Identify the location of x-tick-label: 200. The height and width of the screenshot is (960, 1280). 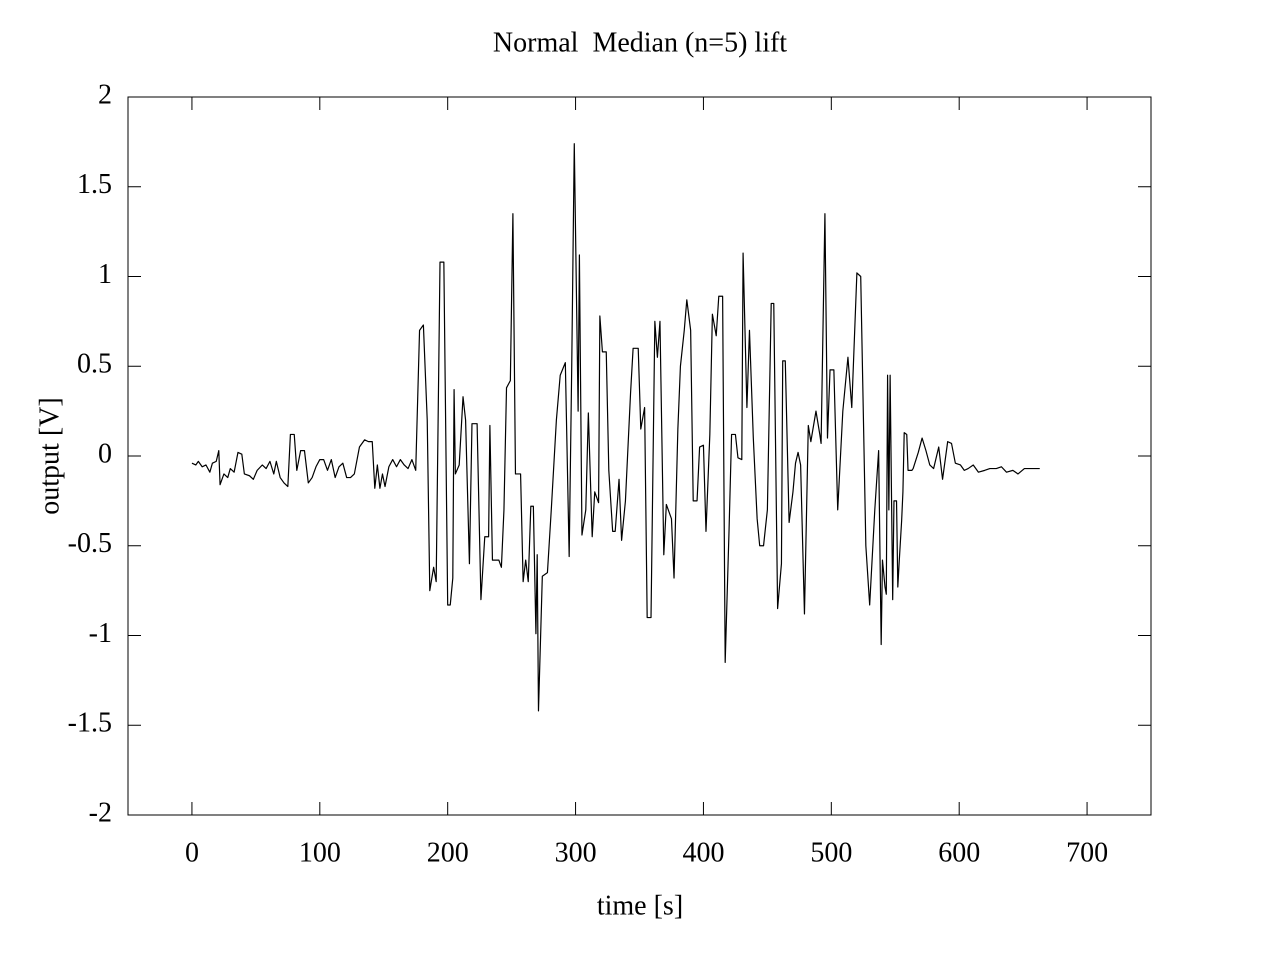
(448, 852).